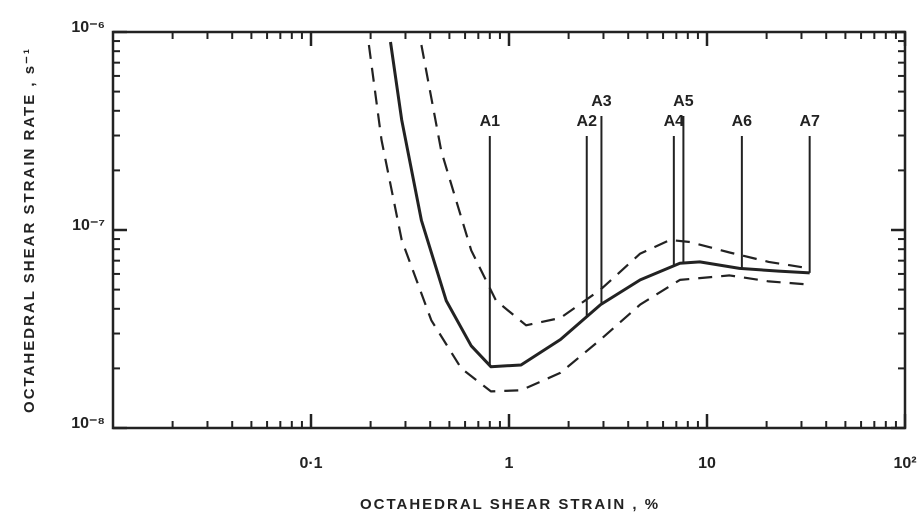 This screenshot has width=922, height=517. I want to click on annotation-label: A3, so click(601, 101).